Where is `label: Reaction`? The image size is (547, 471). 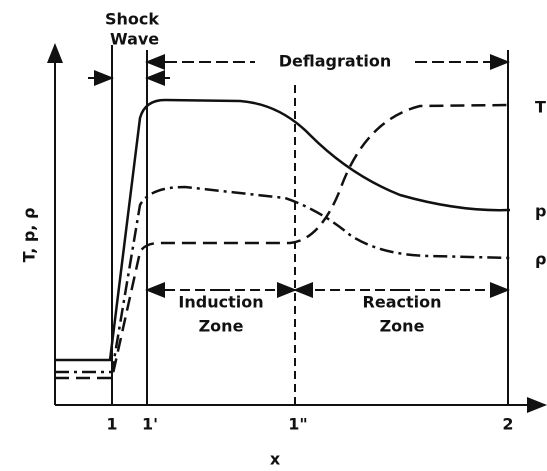 label: Reaction is located at coordinates (402, 302).